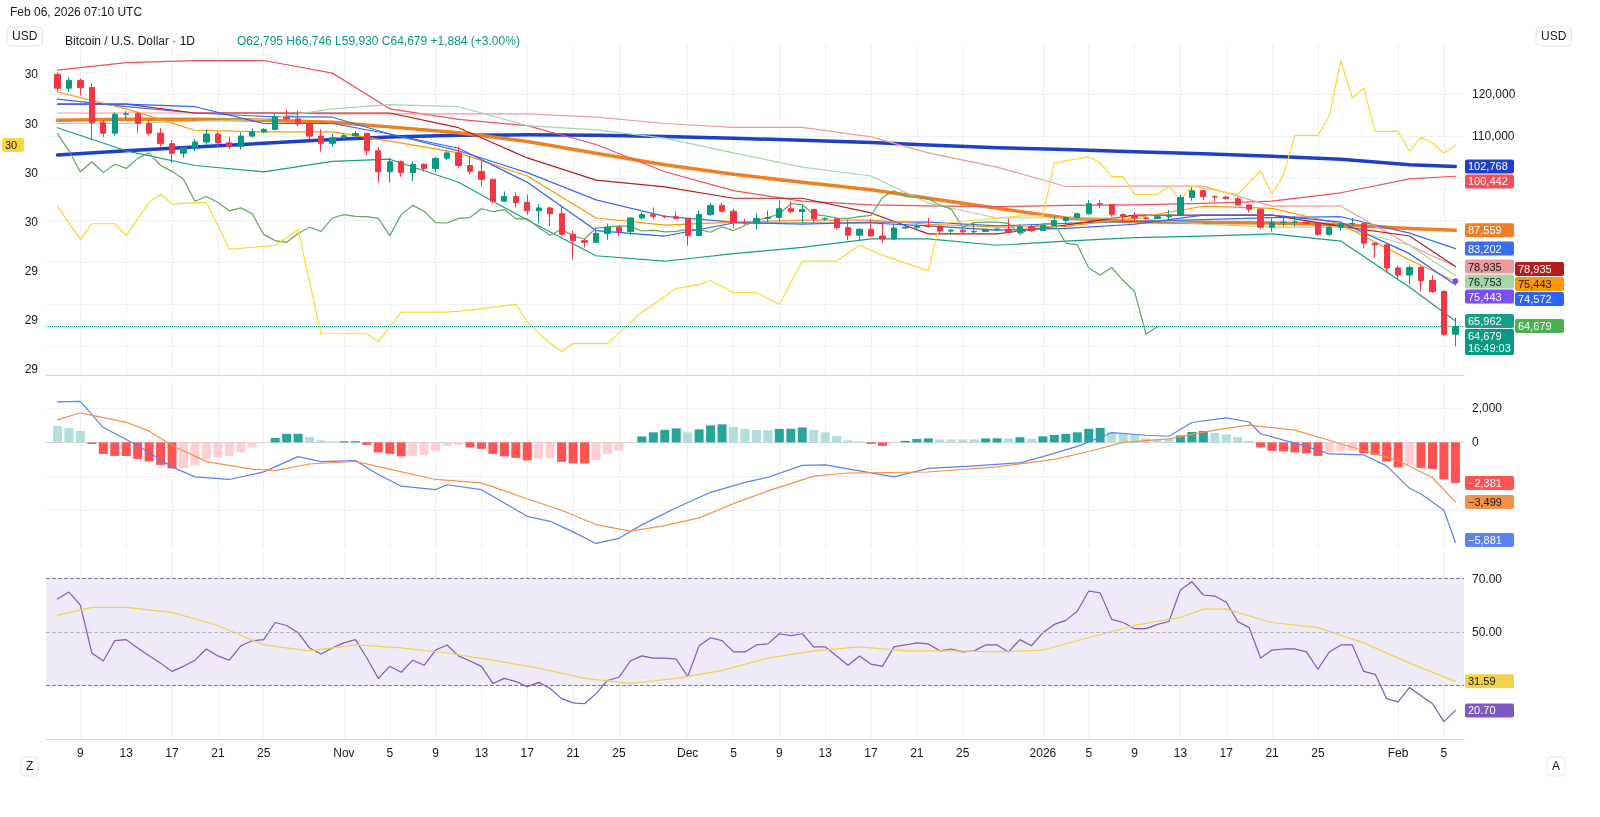 Image resolution: width=1600 pixels, height=817 pixels. What do you see at coordinates (1488, 181) in the screenshot?
I see `data-label: 100,442` at bounding box center [1488, 181].